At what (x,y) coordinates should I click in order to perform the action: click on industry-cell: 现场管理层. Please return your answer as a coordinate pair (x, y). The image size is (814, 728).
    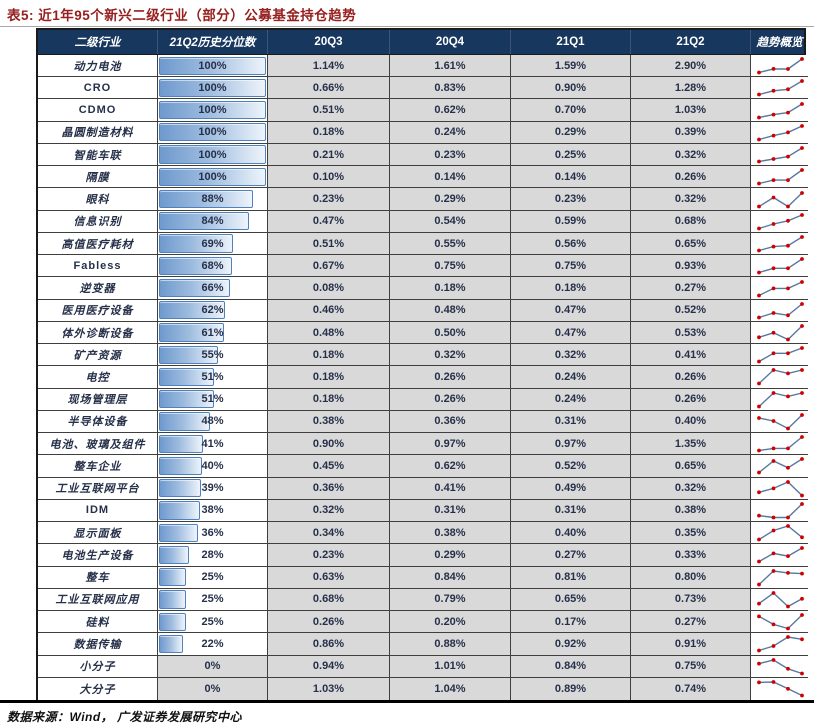
    Looking at the image, I should click on (98, 399).